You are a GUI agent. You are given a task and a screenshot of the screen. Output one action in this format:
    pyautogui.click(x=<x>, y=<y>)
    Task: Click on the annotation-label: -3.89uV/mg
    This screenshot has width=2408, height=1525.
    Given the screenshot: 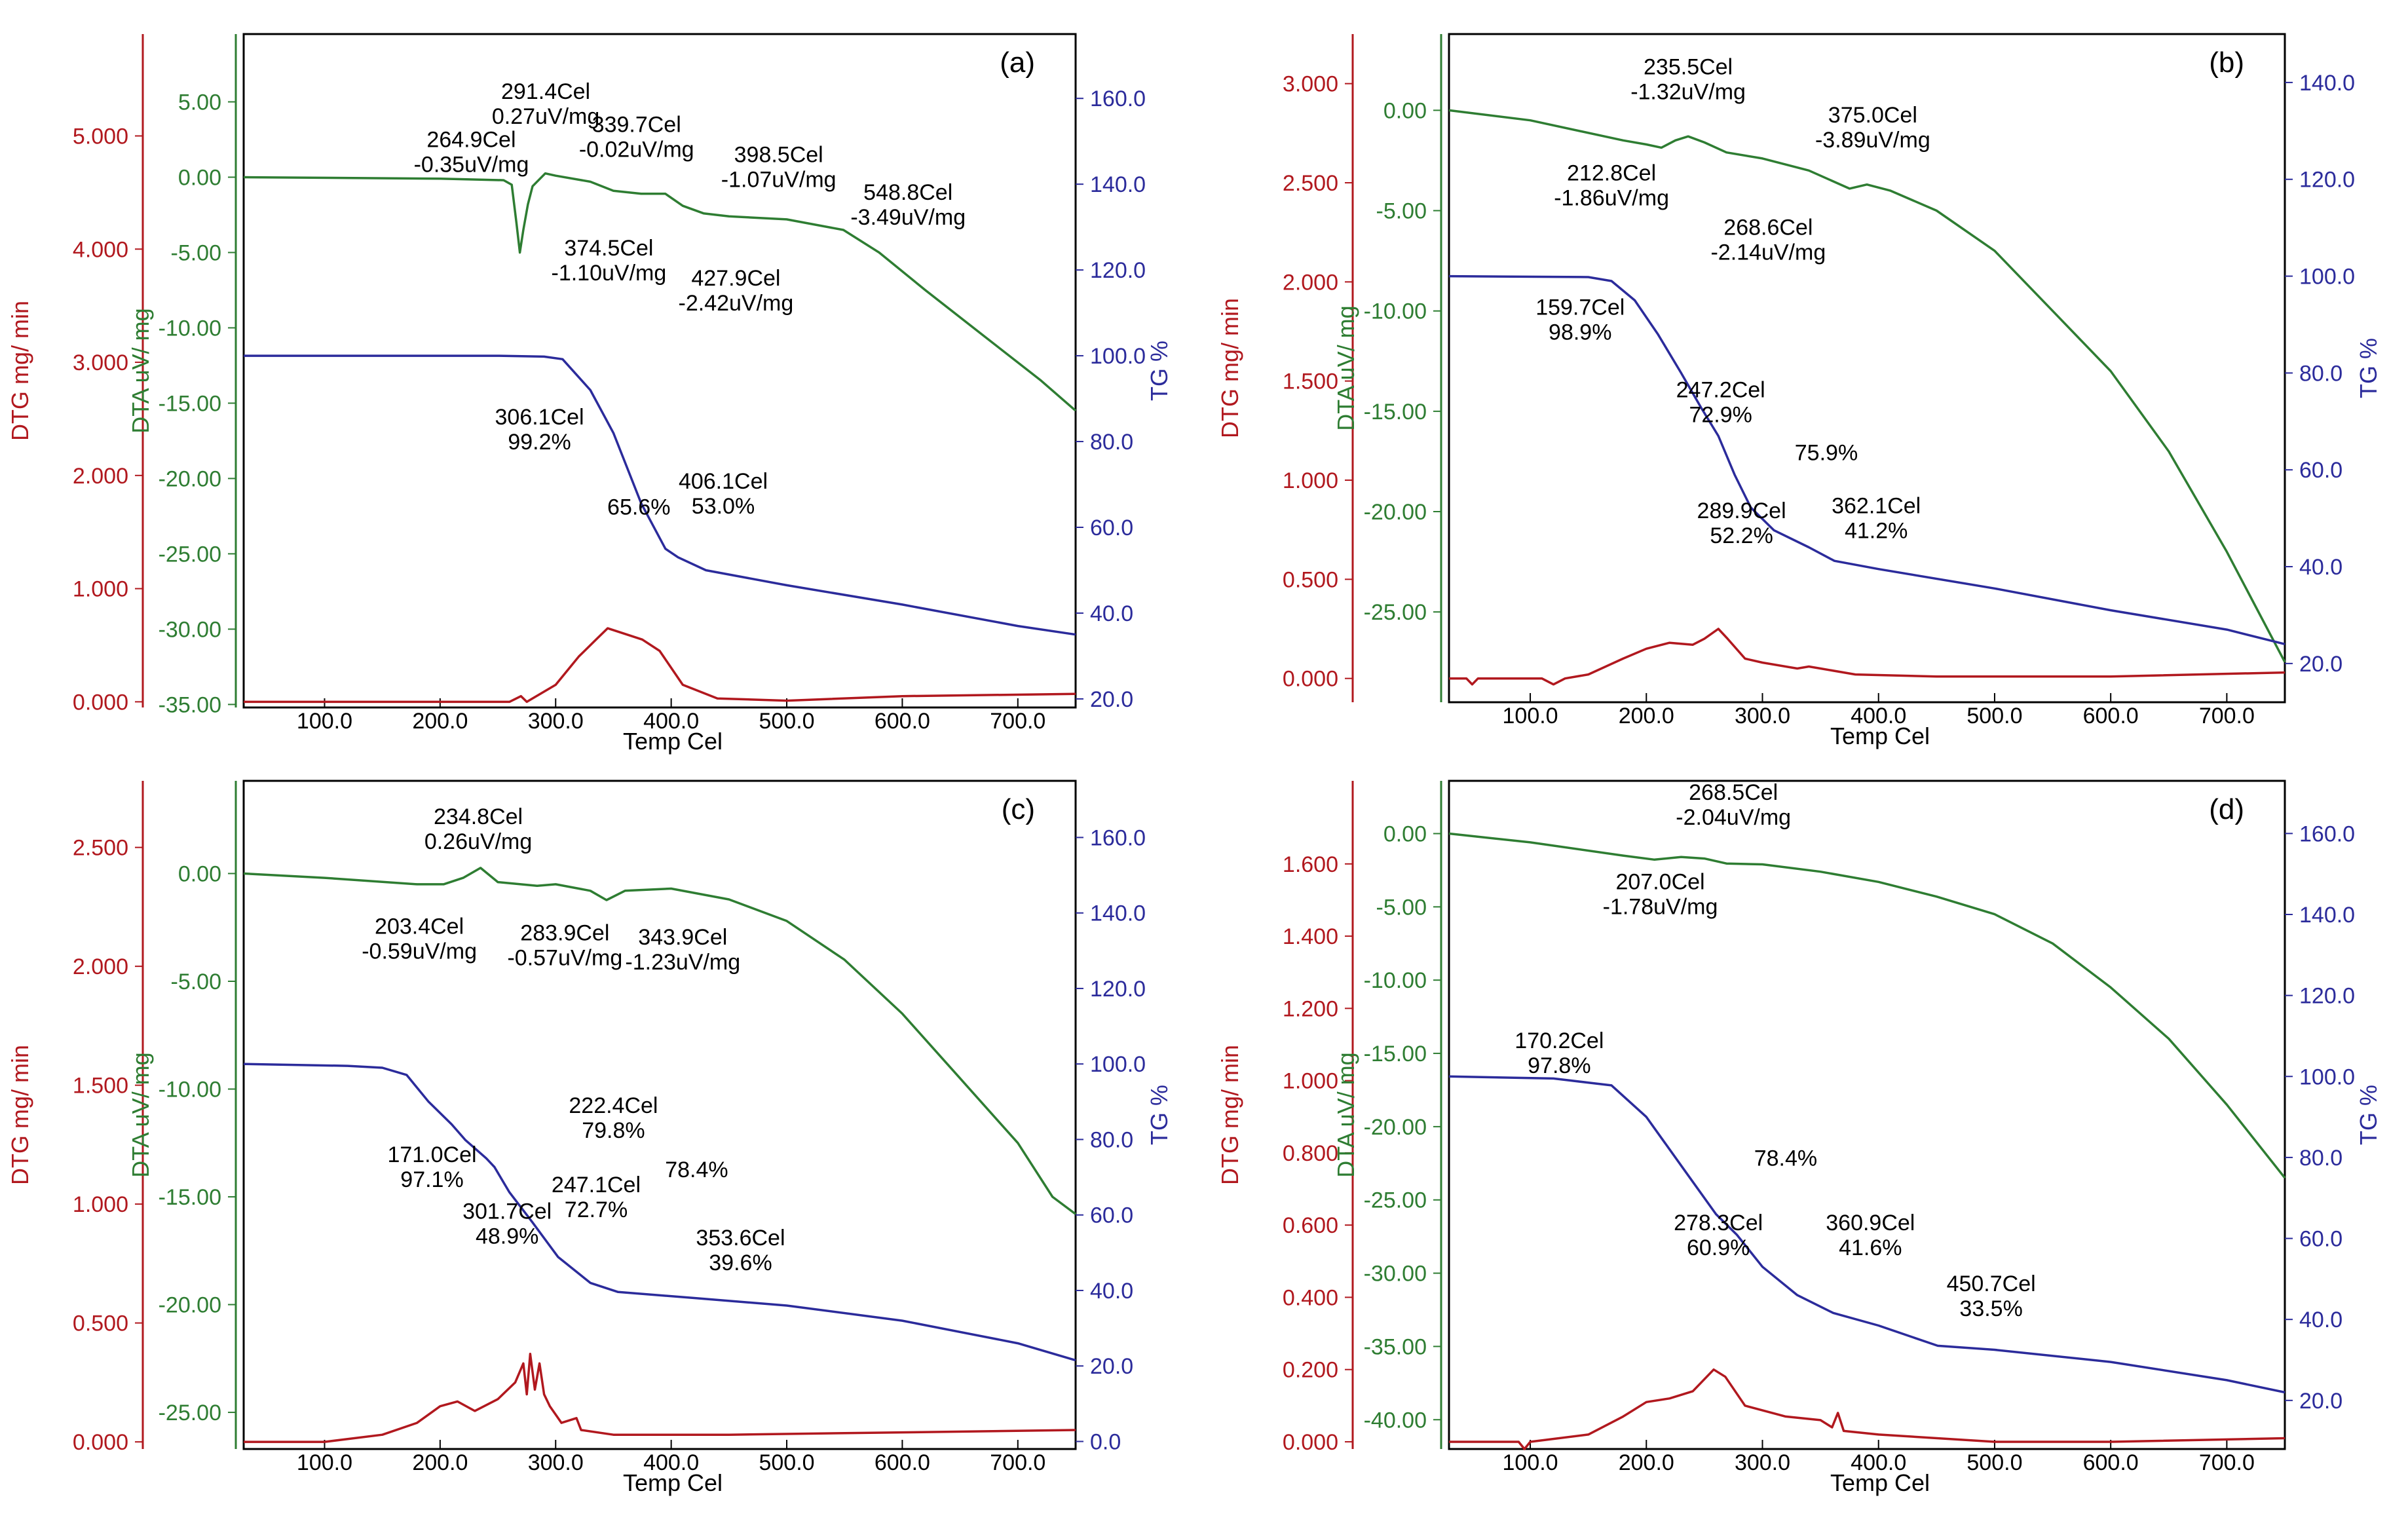 What is the action you would take?
    pyautogui.click(x=1872, y=140)
    